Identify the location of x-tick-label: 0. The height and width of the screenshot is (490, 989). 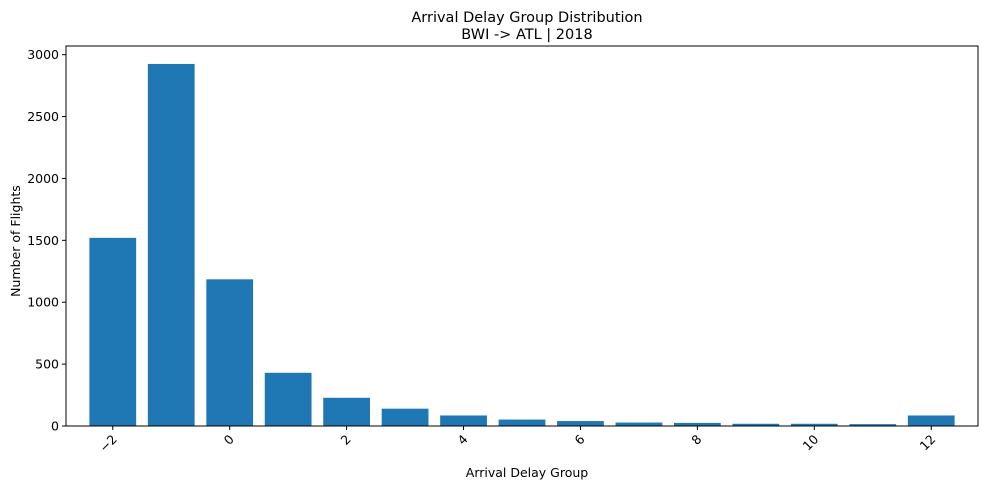
(229, 439).